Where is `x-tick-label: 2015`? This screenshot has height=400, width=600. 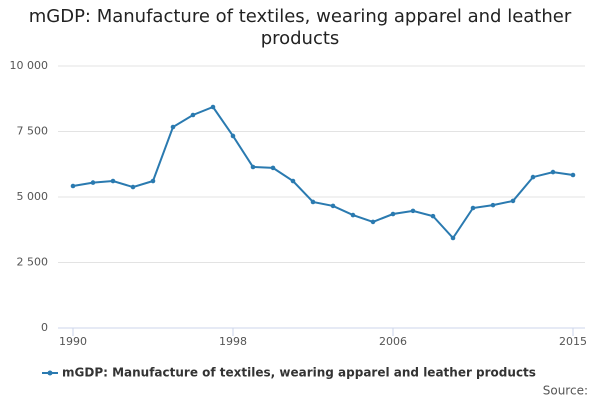 x-tick-label: 2015 is located at coordinates (573, 341).